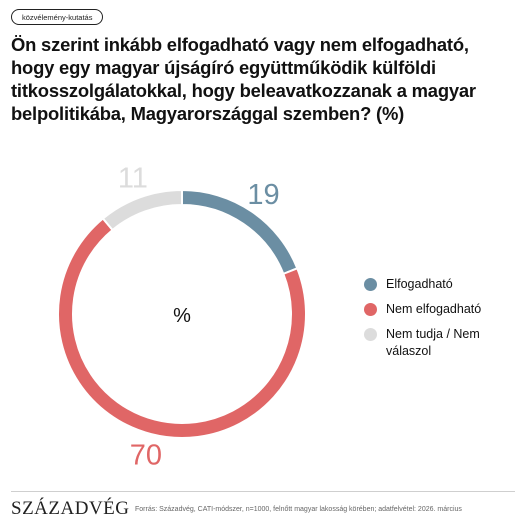 This screenshot has width=526, height=526. I want to click on legend-label: Elfogadható, so click(419, 284).